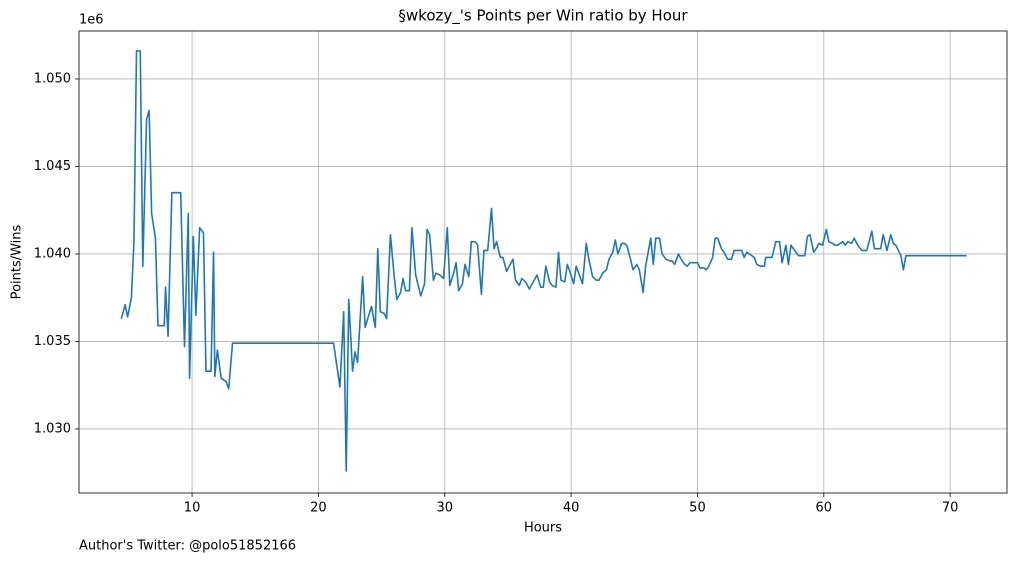 Image resolution: width=1019 pixels, height=562 pixels. What do you see at coordinates (444, 508) in the screenshot?
I see `x-tick-label: 30` at bounding box center [444, 508].